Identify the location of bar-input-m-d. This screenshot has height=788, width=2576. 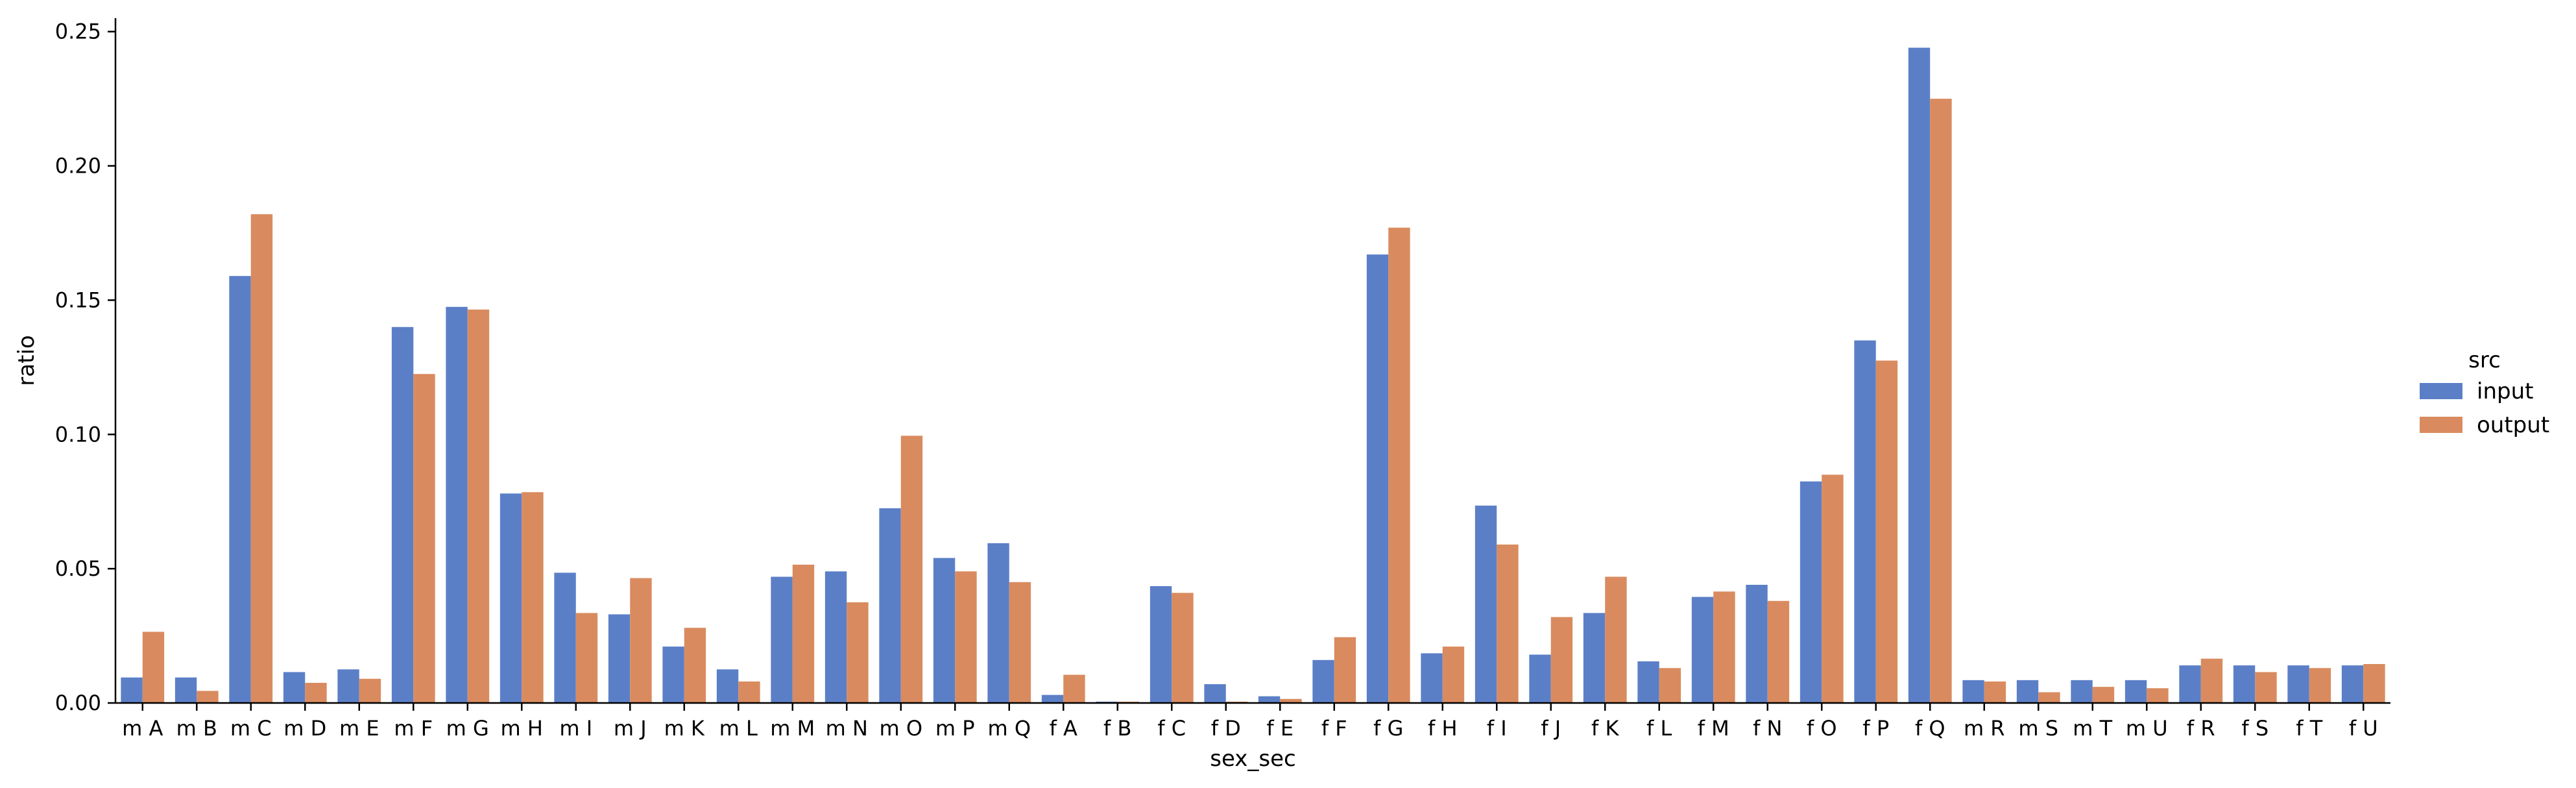
(294, 687).